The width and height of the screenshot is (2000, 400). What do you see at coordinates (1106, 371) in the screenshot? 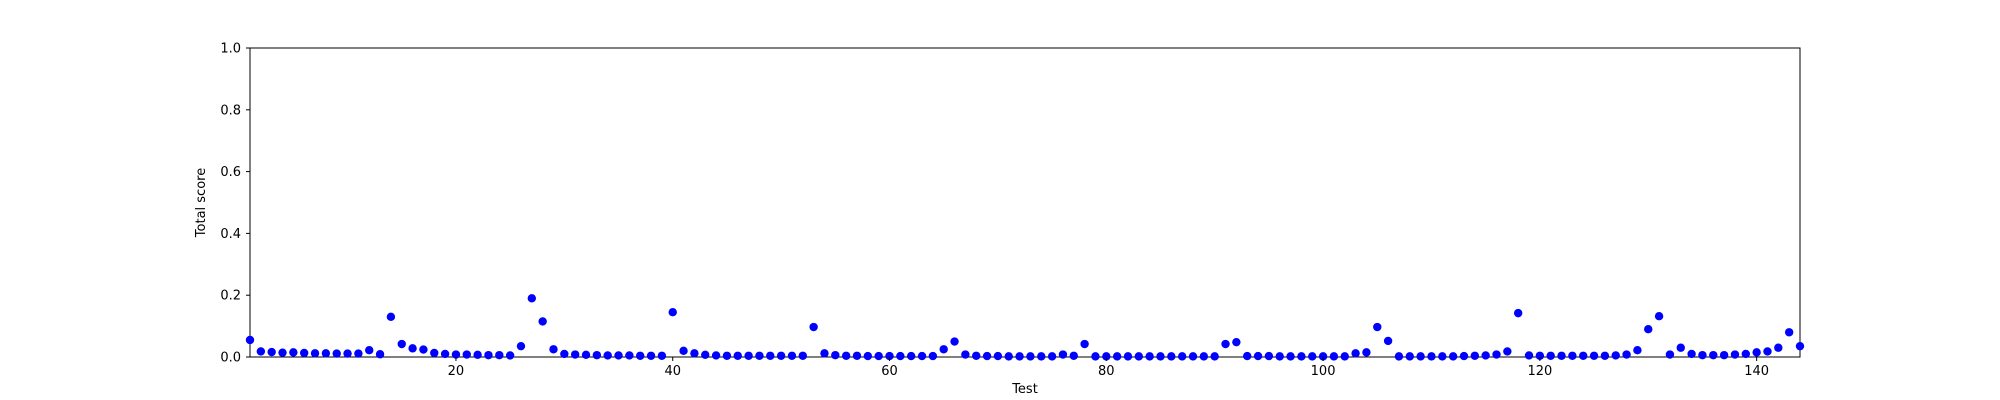
I see `x-tick-label: 80` at bounding box center [1106, 371].